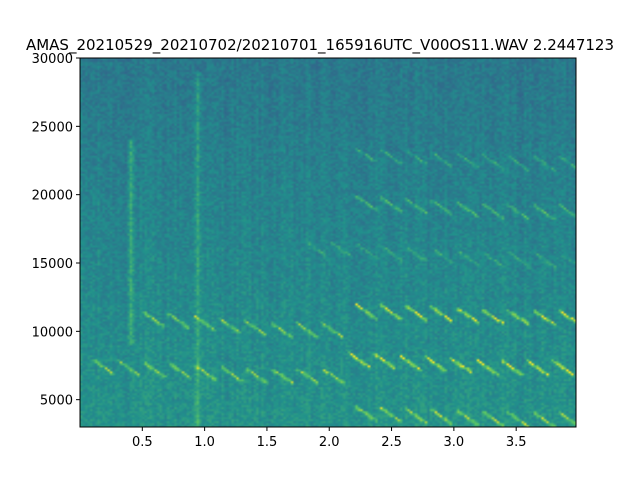 This screenshot has width=640, height=480. I want to click on y-axis: 5000 10000 15000 20000 25000 30000, so click(56, 230).